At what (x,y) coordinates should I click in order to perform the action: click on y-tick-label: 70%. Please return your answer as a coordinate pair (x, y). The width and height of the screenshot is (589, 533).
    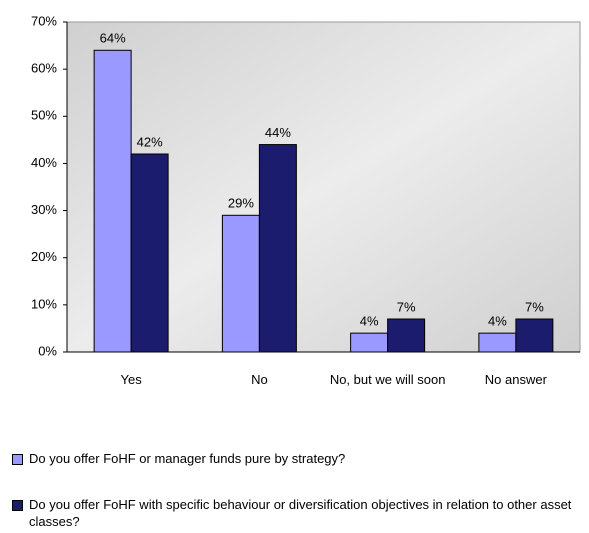
    Looking at the image, I should click on (44, 20).